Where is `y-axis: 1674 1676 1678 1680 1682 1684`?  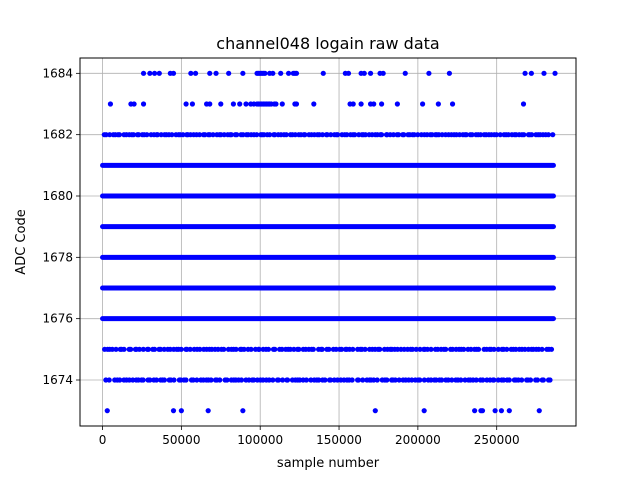 y-axis: 1674 1676 1678 1680 1682 1684 is located at coordinates (61, 226).